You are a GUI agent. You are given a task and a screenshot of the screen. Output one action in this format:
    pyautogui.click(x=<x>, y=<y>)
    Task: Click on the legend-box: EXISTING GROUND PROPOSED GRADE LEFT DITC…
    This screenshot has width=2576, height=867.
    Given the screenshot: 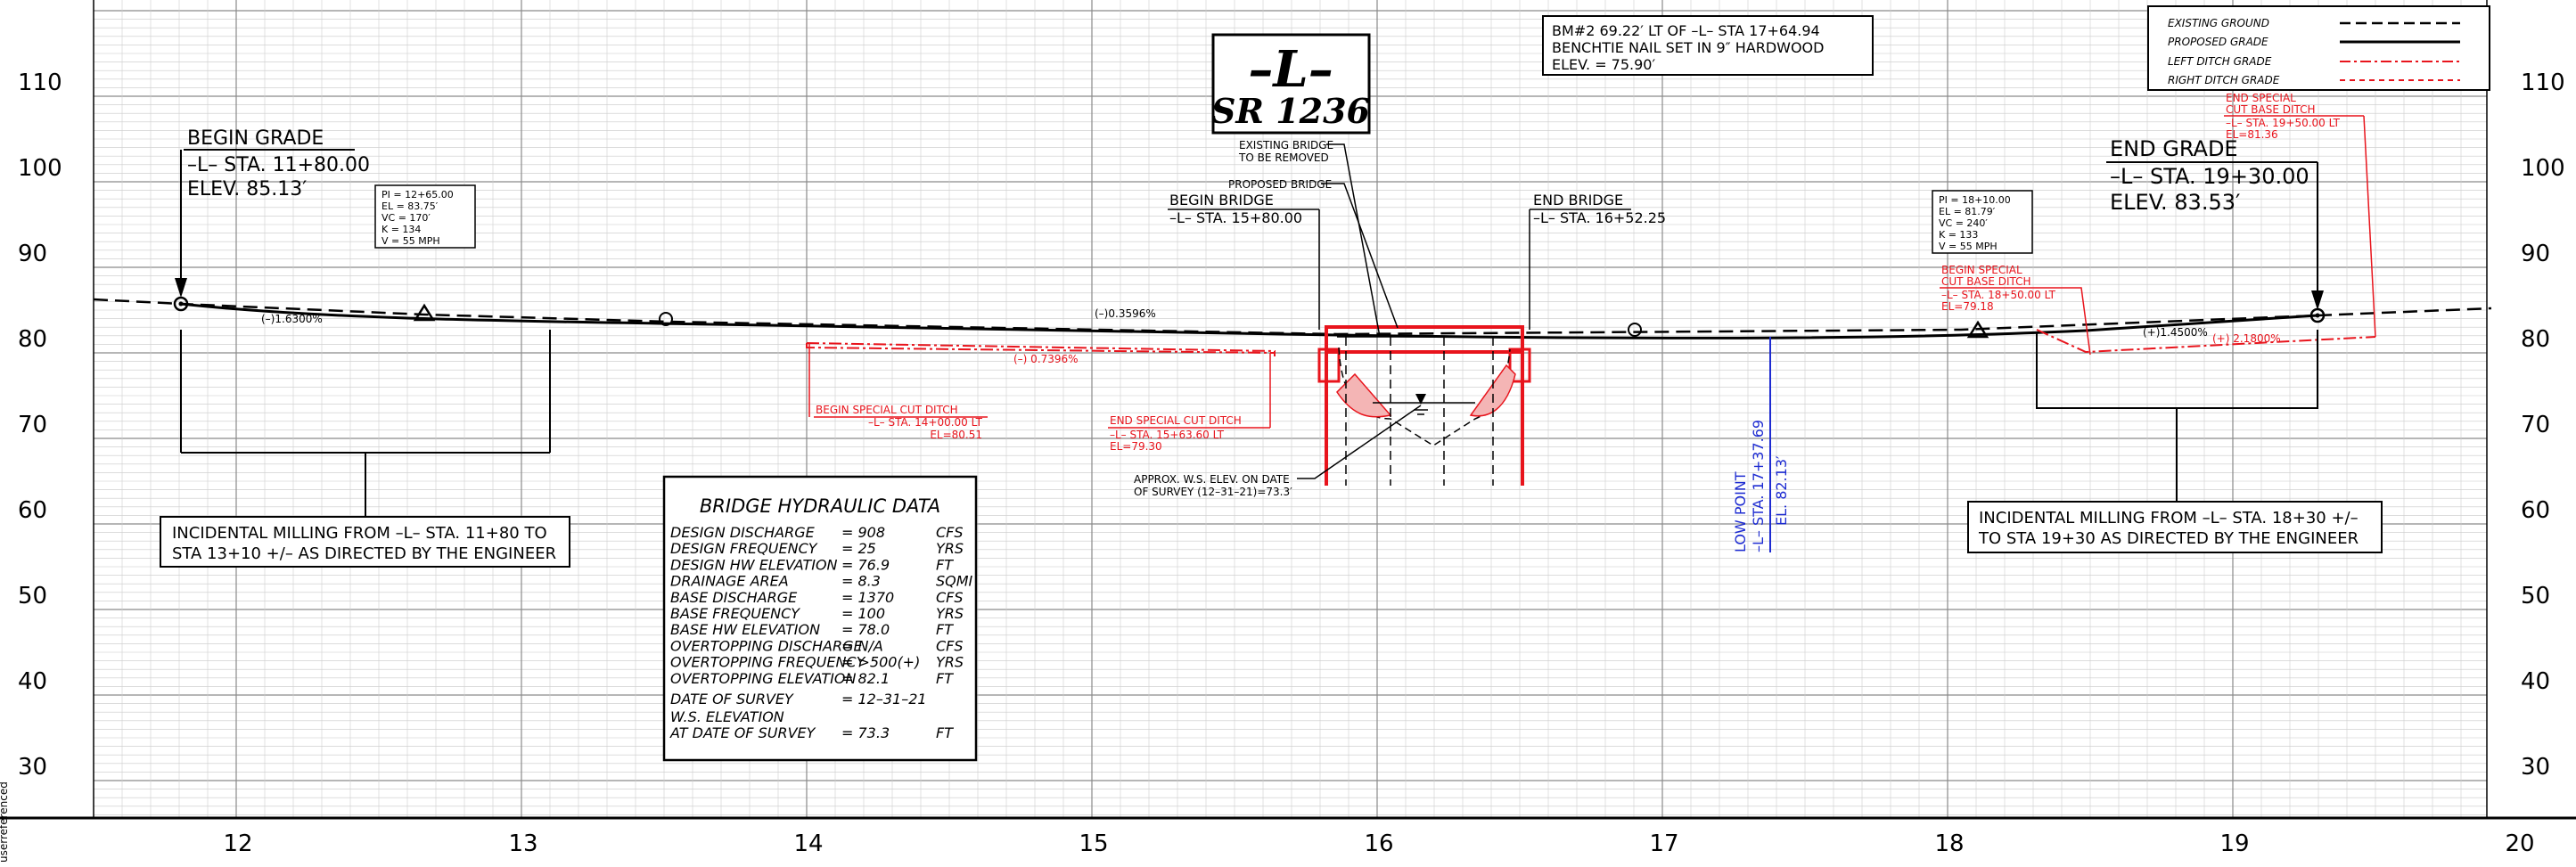 What is the action you would take?
    pyautogui.click(x=2318, y=48)
    